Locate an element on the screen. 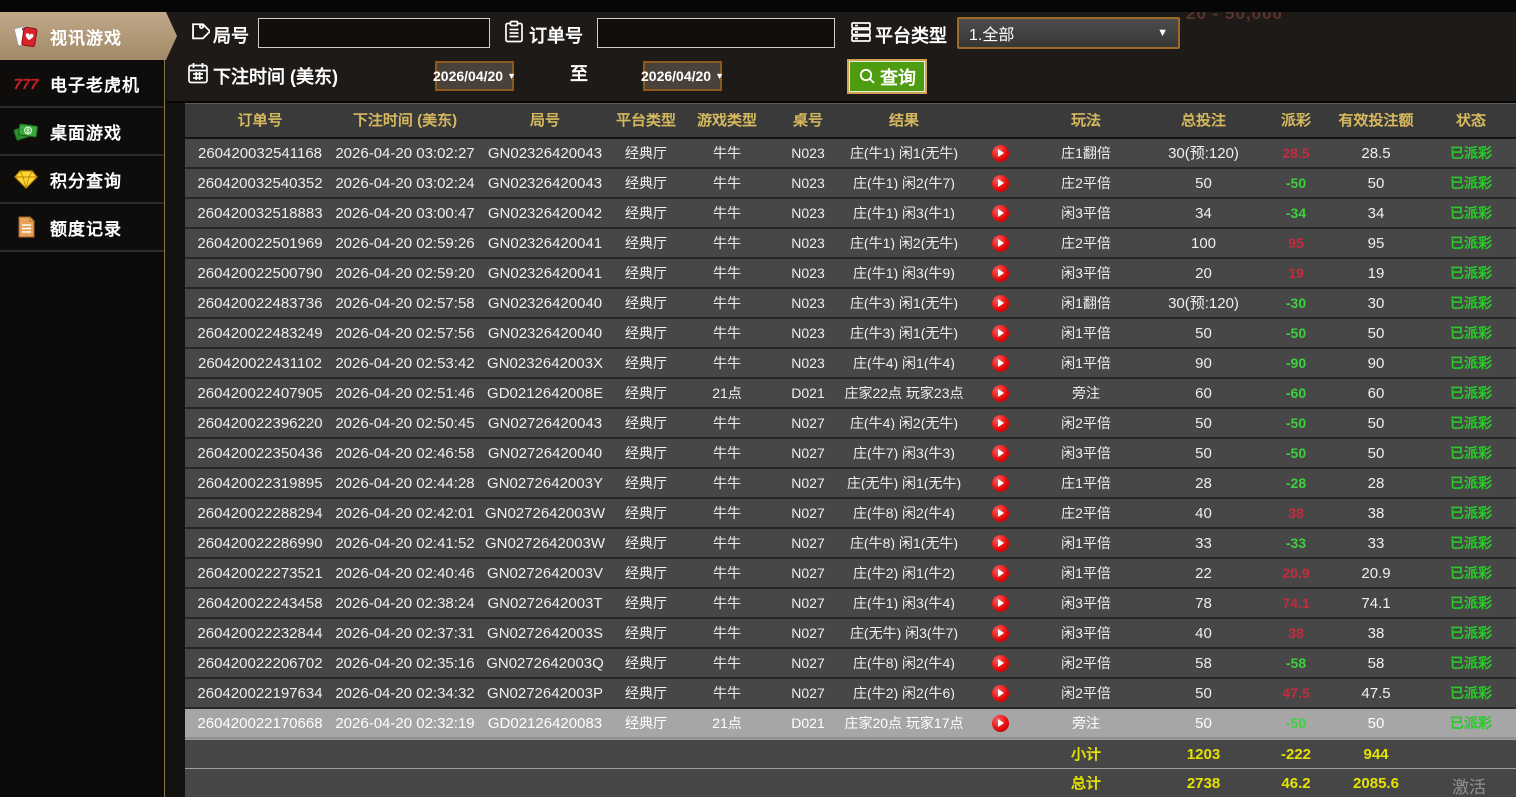 This screenshot has height=797, width=1516. query-button: 查询 is located at coordinates (887, 76).